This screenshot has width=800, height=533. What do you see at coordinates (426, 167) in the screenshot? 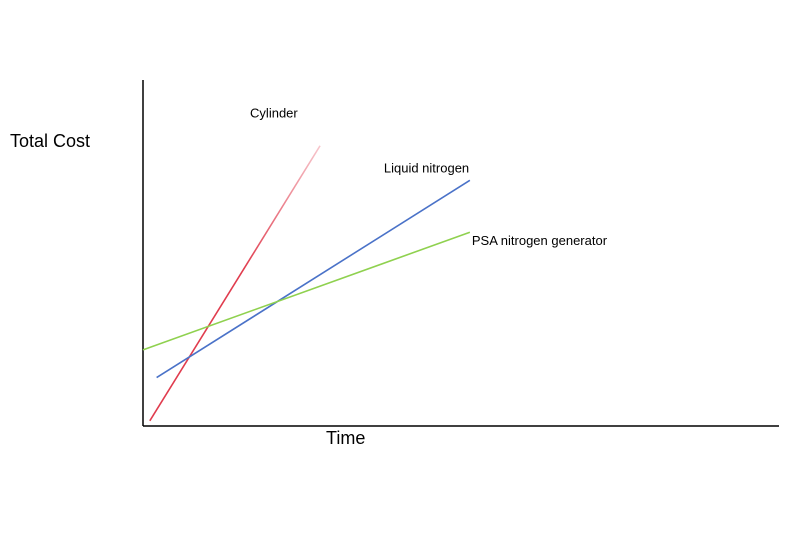
I see `series-label-liquid-nitrogen: Liquid nitrogen` at bounding box center [426, 167].